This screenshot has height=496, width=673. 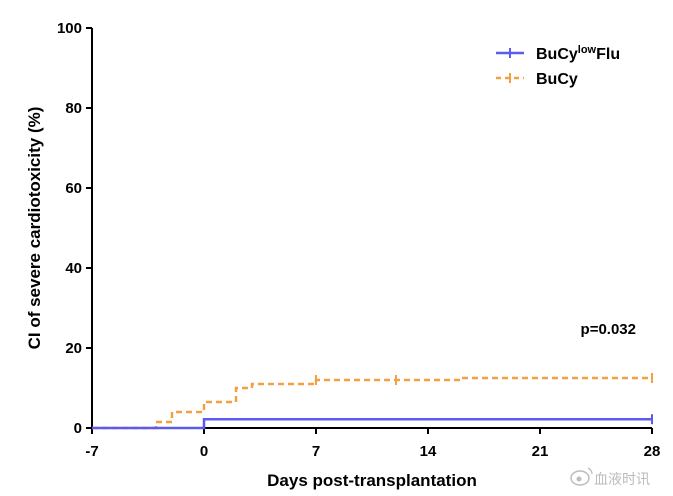 I want to click on series-line-bucy-low-flu, so click(x=372, y=423).